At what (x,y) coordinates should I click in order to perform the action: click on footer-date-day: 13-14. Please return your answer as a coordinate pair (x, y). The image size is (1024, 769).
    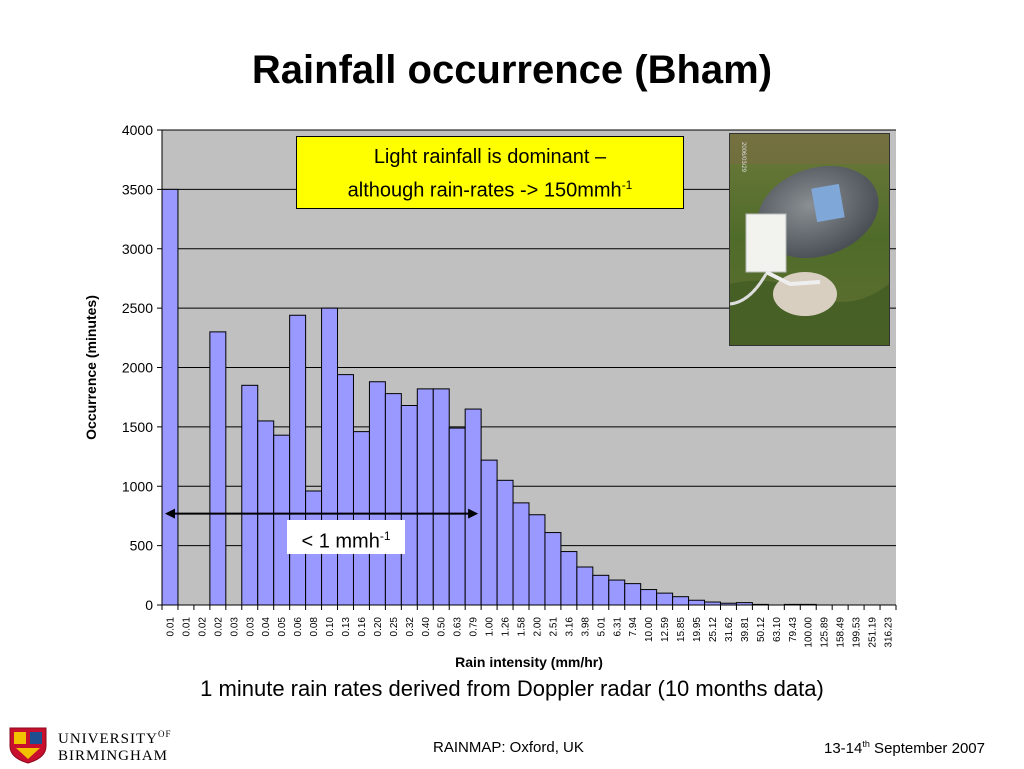
    Looking at the image, I should click on (843, 748).